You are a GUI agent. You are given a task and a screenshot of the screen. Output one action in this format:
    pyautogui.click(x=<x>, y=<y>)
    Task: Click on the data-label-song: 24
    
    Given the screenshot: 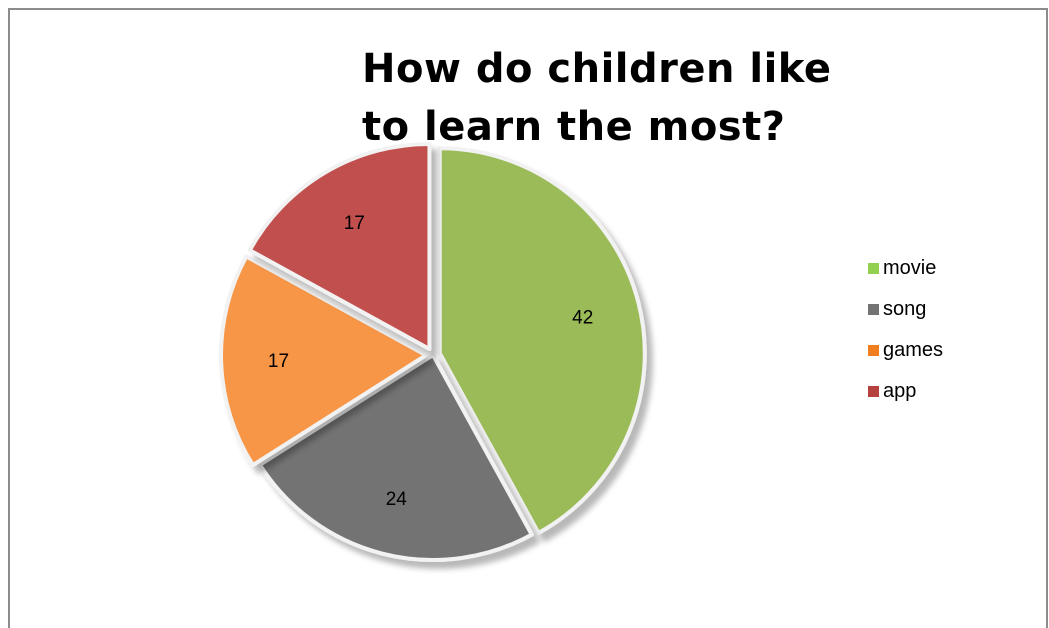 What is the action you would take?
    pyautogui.click(x=397, y=499)
    